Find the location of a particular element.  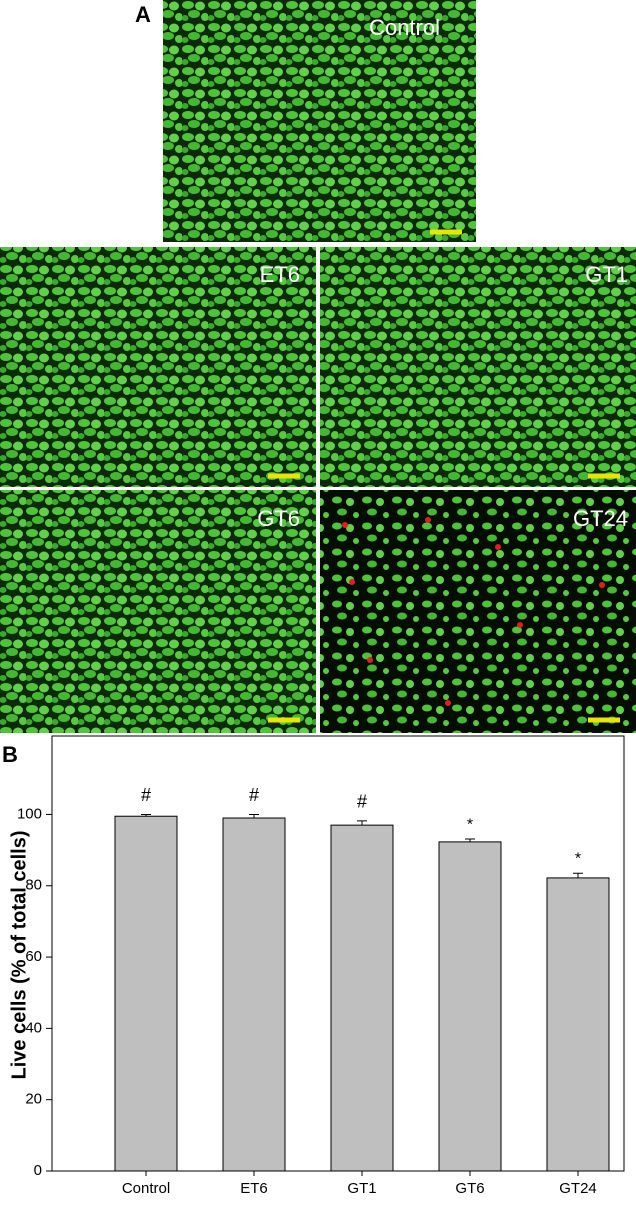

y-axis-label: Live cells (% of total cells) is located at coordinates (19, 955).